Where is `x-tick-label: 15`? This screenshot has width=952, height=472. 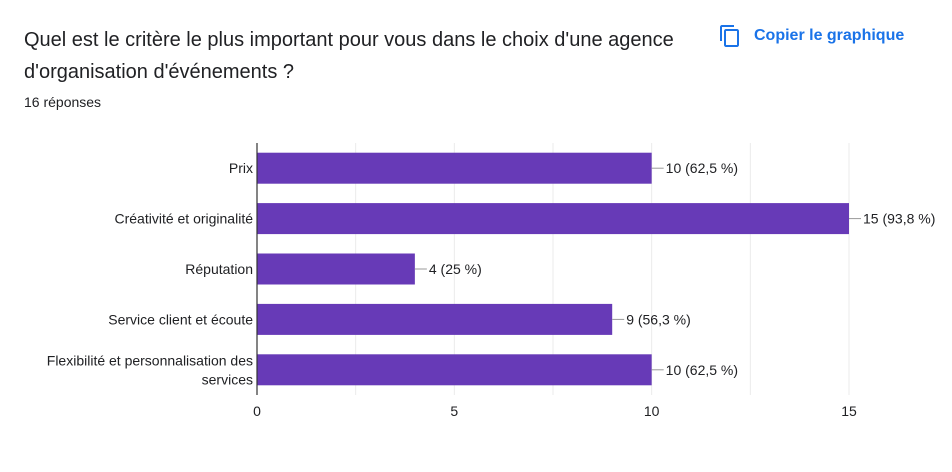 x-tick-label: 15 is located at coordinates (849, 411).